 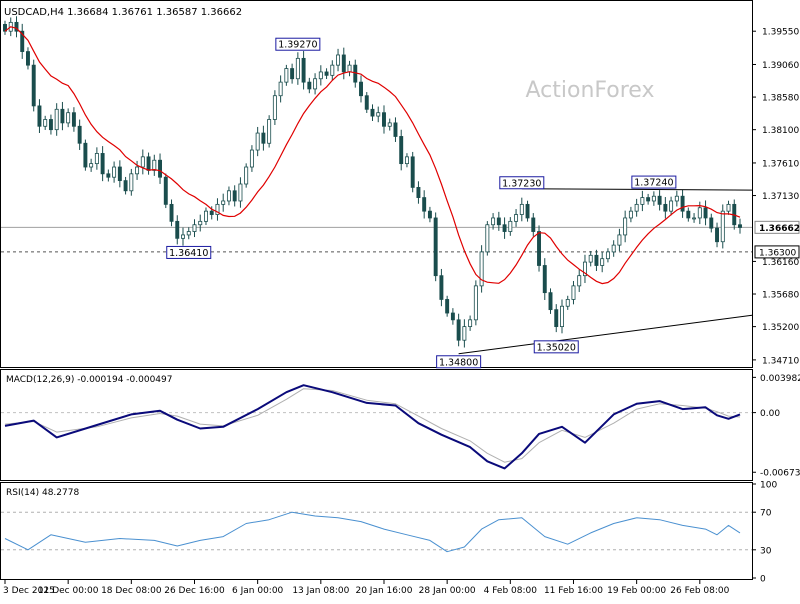 What do you see at coordinates (258, 591) in the screenshot?
I see `x-tick-label: 6 Jan 00:00` at bounding box center [258, 591].